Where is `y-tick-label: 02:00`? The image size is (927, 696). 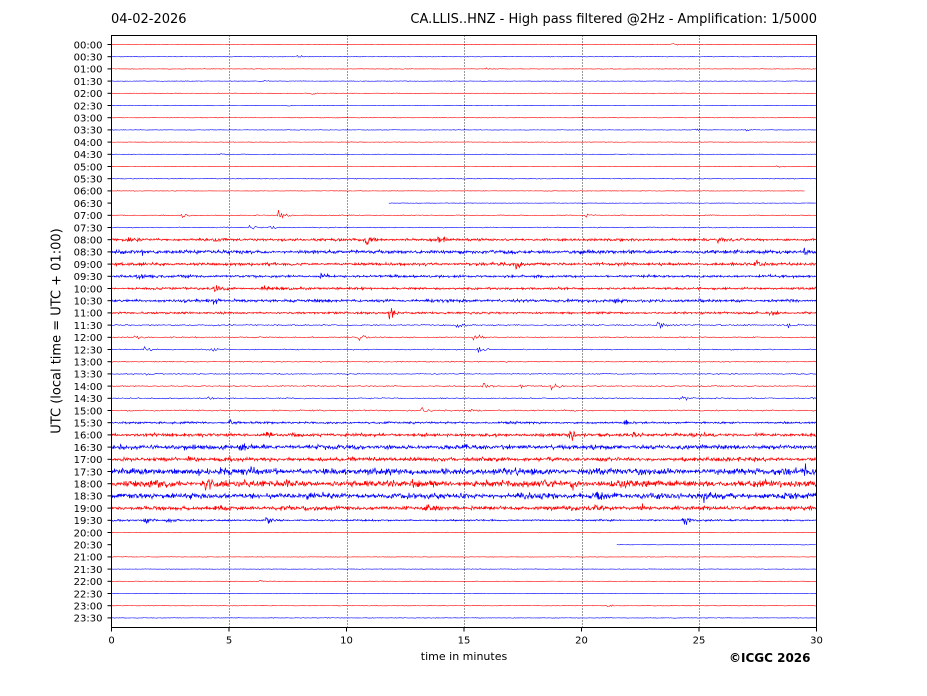 y-tick-label: 02:00 is located at coordinates (88, 94).